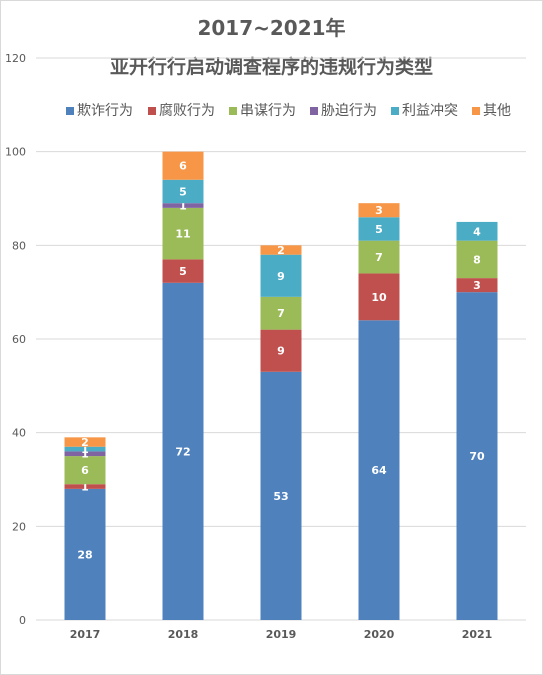 The height and width of the screenshot is (675, 543). I want to click on data-label: 28, so click(84, 554).